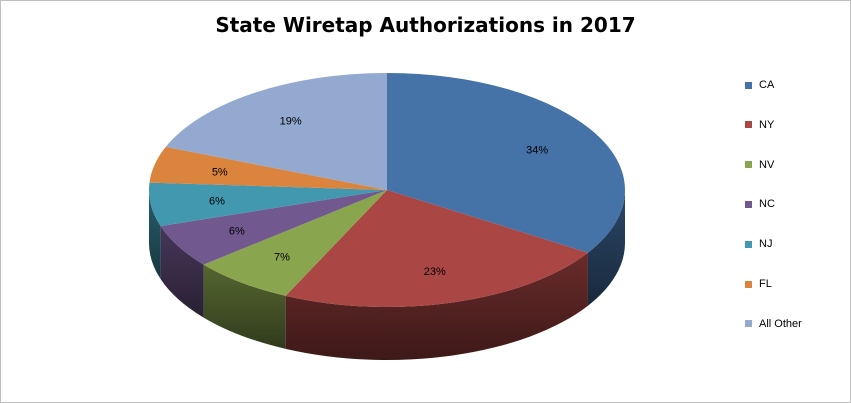 This screenshot has height=403, width=851. What do you see at coordinates (155, 235) in the screenshot?
I see `pie-side-nj` at bounding box center [155, 235].